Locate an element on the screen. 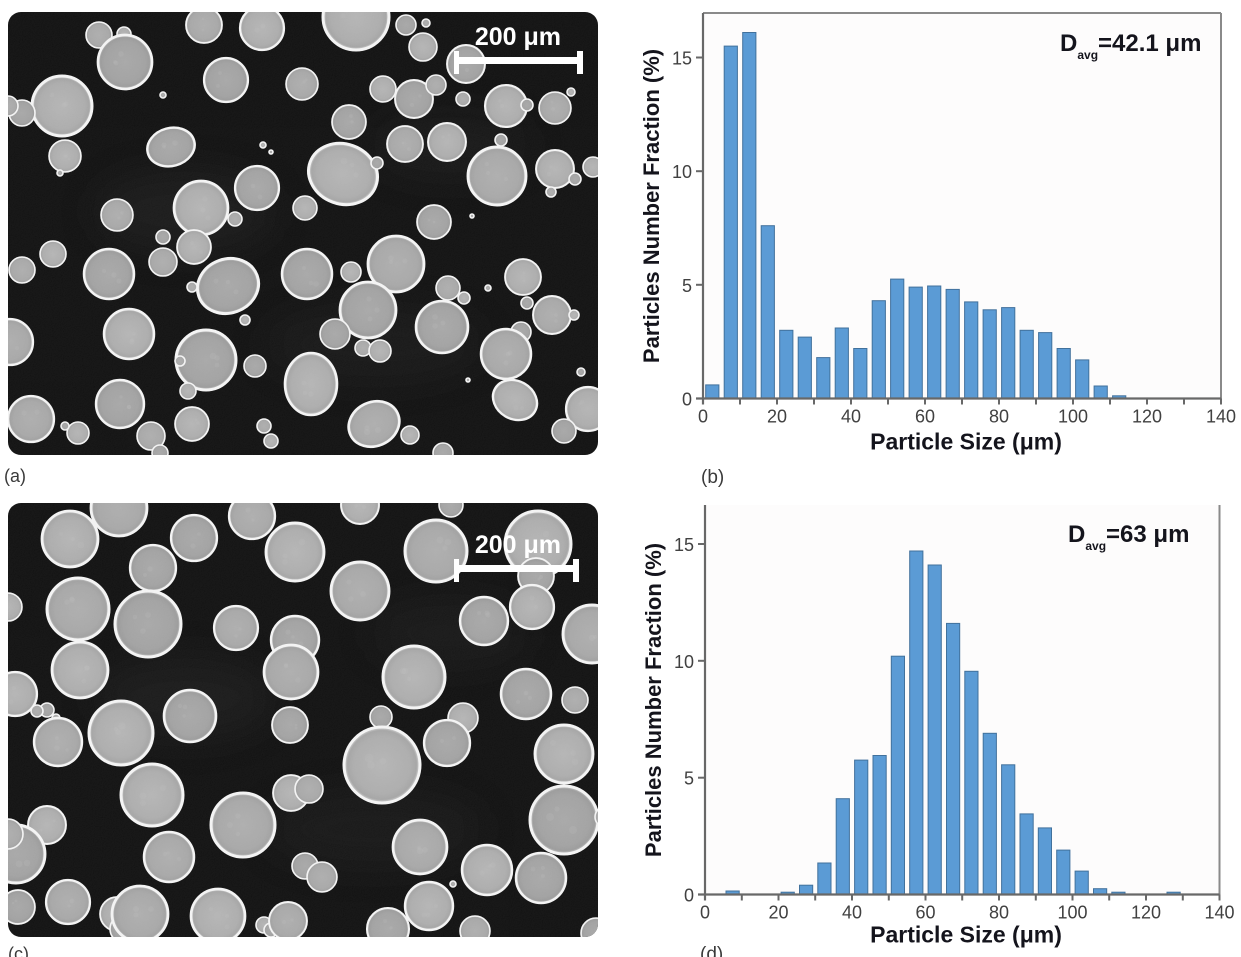  svg-text: (b) is located at coordinates (712, 477).